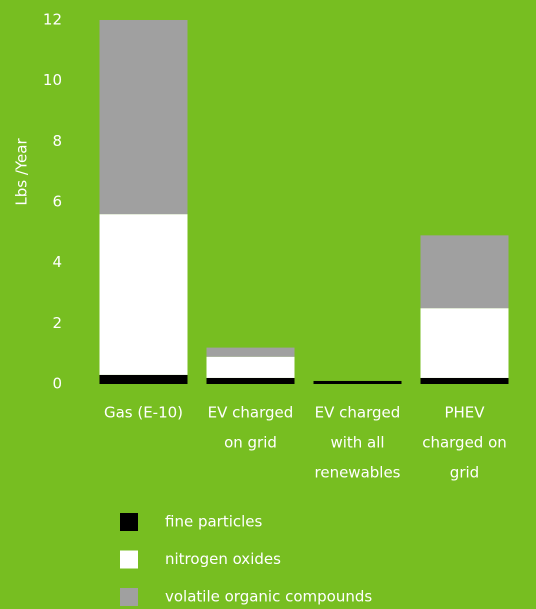  What do you see at coordinates (57, 384) in the screenshot?
I see `y-tick-label: 0` at bounding box center [57, 384].